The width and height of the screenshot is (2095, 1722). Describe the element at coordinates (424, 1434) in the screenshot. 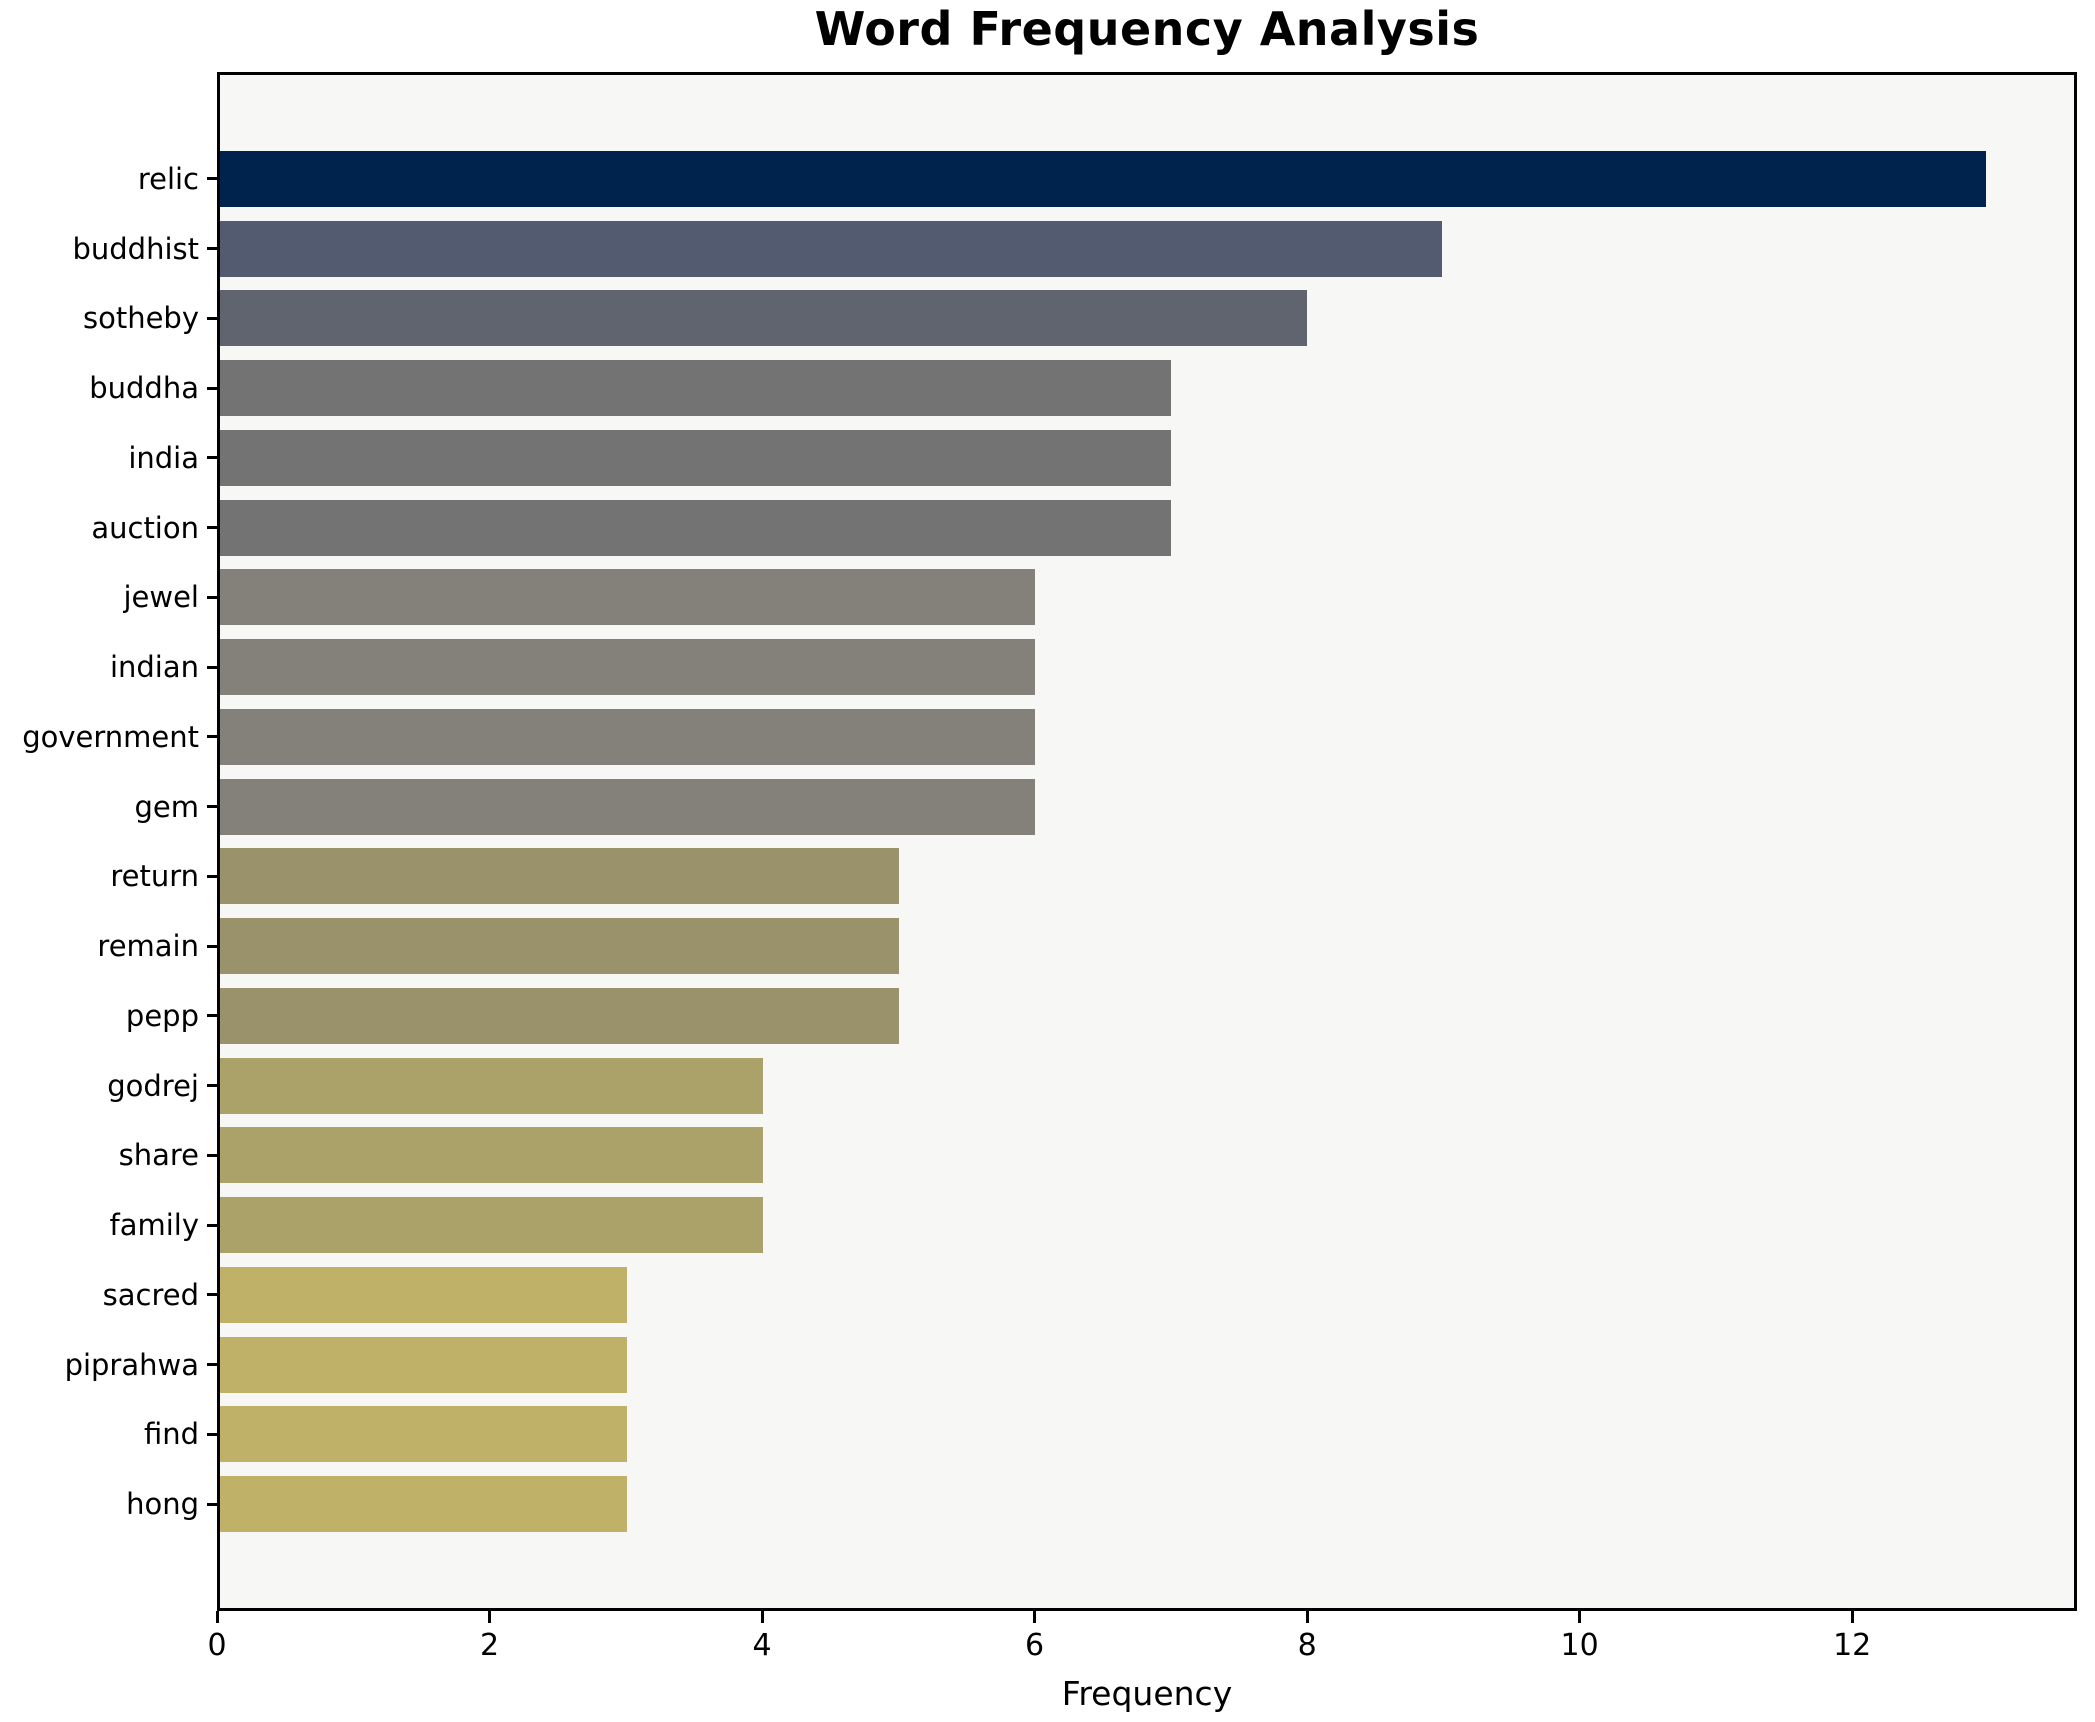

I see `bar-find` at that location.